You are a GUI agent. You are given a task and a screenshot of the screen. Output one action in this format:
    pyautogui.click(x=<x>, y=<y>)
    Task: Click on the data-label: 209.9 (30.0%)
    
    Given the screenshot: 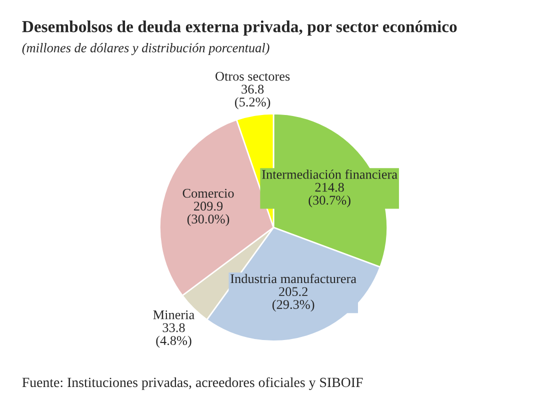 What is the action you would take?
    pyautogui.click(x=208, y=214)
    